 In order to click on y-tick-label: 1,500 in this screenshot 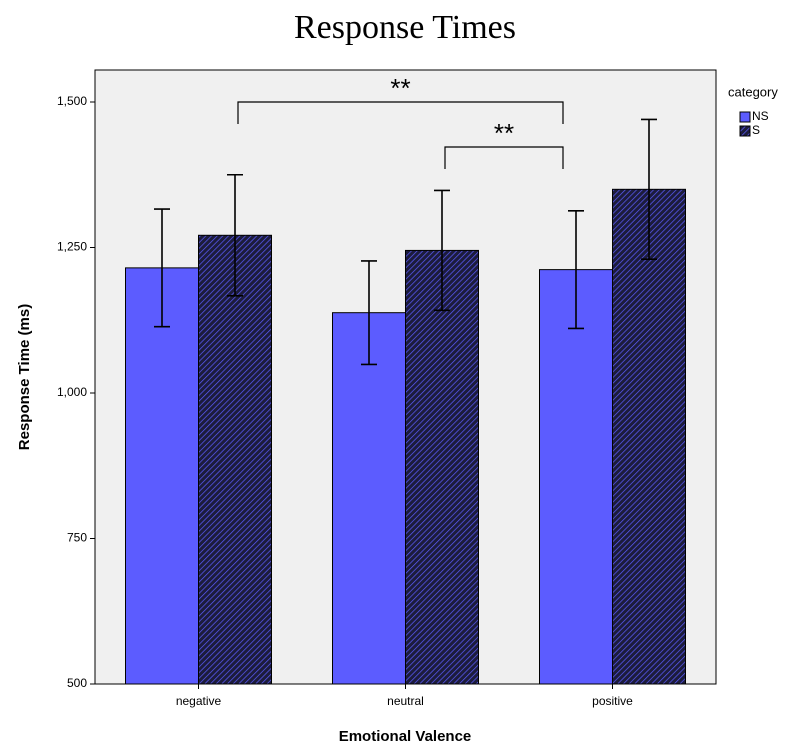, I will do `click(72, 101)`.